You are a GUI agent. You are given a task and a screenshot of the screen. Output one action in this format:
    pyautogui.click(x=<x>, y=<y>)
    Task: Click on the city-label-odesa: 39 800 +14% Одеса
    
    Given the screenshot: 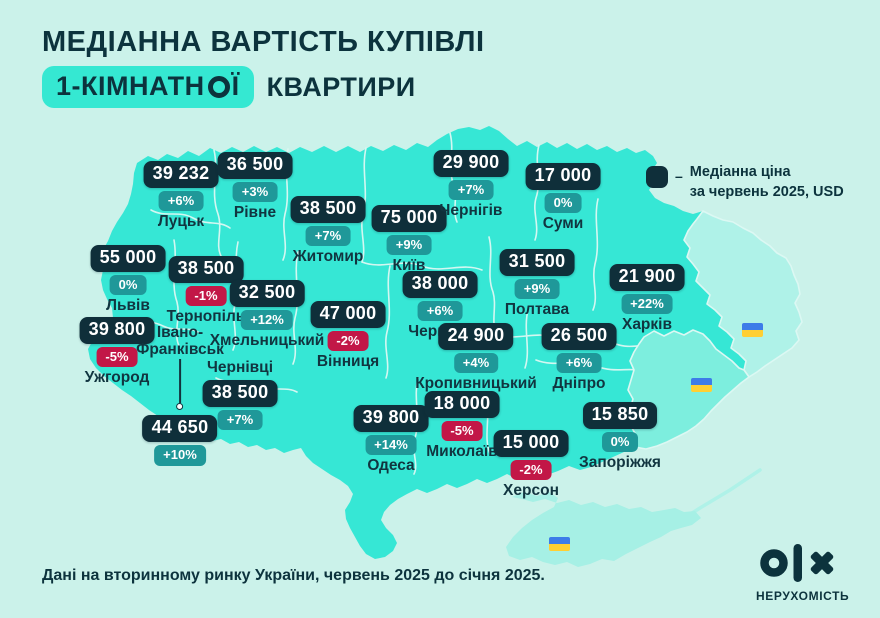 What is the action you would take?
    pyautogui.click(x=391, y=440)
    